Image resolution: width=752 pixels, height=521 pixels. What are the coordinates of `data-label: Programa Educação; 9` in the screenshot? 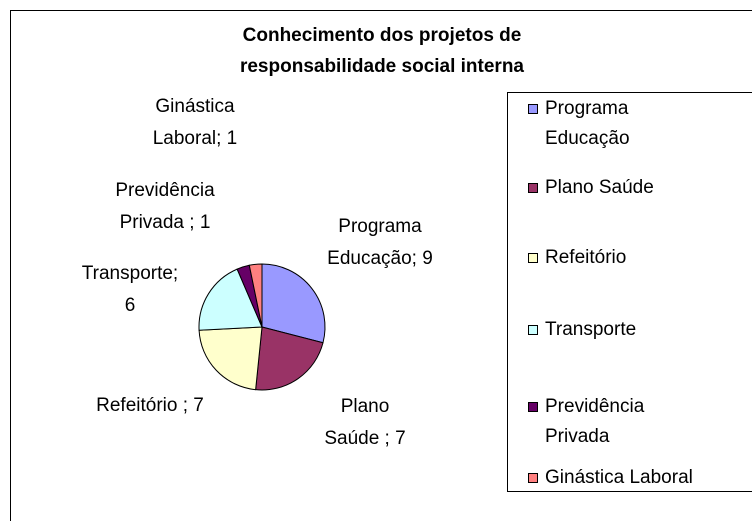 It's located at (380, 242).